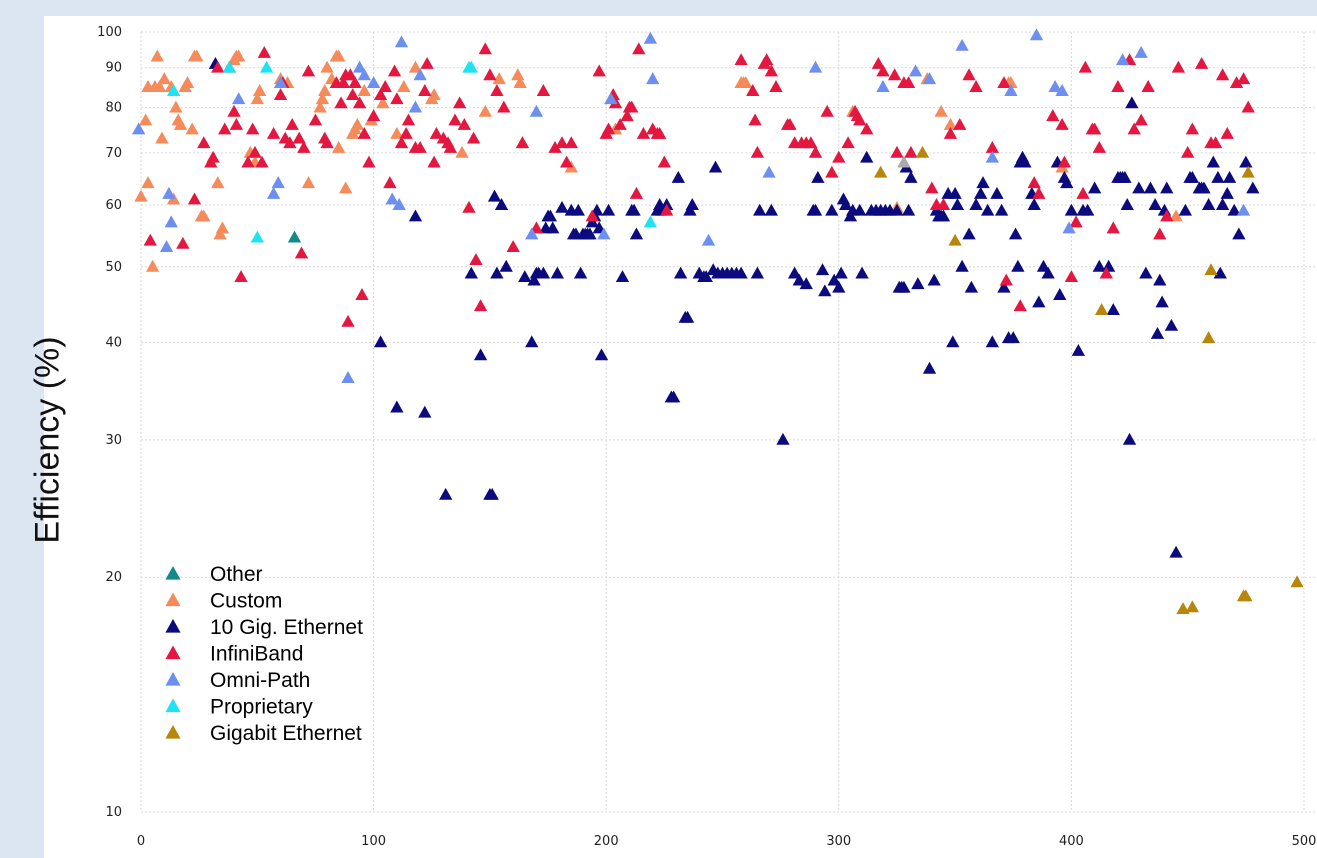  Describe the element at coordinates (606, 841) in the screenshot. I see `x-tick-label: 200` at that location.